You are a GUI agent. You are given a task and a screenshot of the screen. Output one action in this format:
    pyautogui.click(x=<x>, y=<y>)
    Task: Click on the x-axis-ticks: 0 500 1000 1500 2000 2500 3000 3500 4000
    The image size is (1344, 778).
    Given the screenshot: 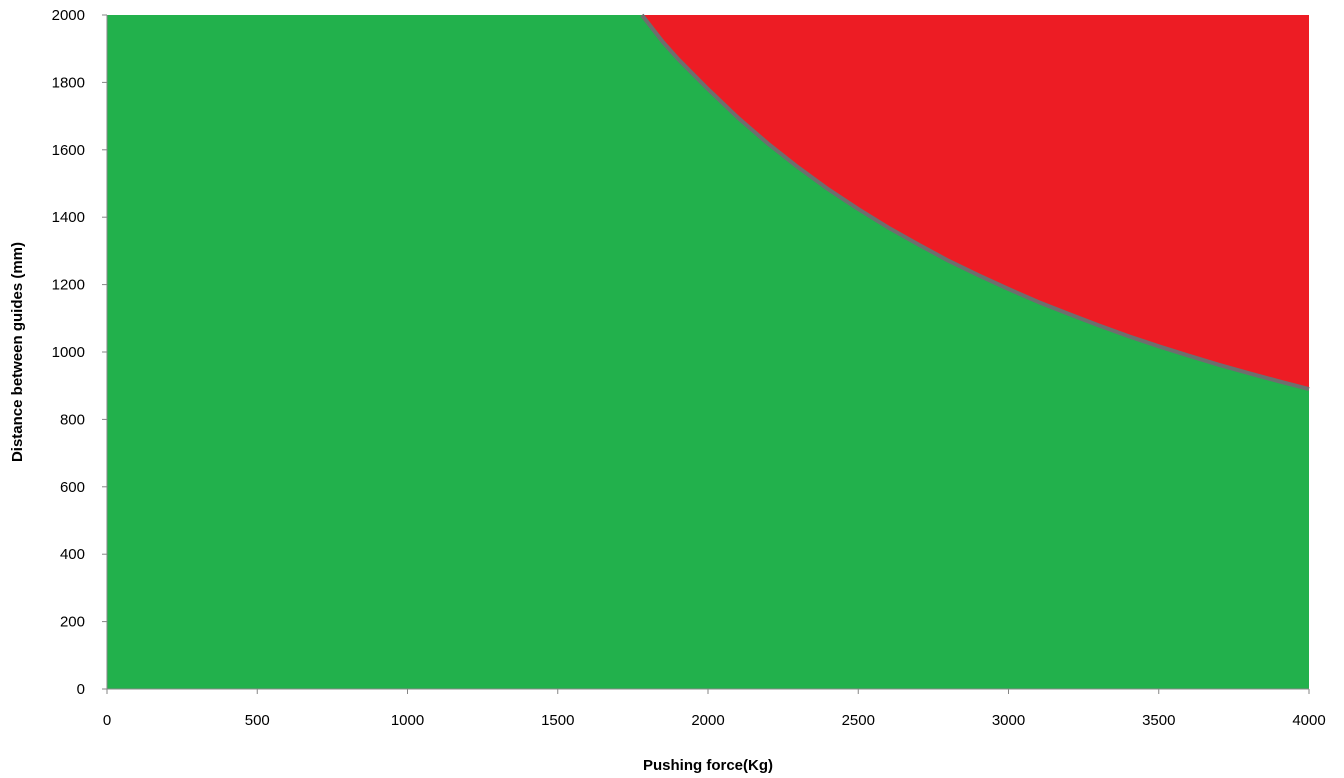 What is the action you would take?
    pyautogui.click(x=714, y=709)
    